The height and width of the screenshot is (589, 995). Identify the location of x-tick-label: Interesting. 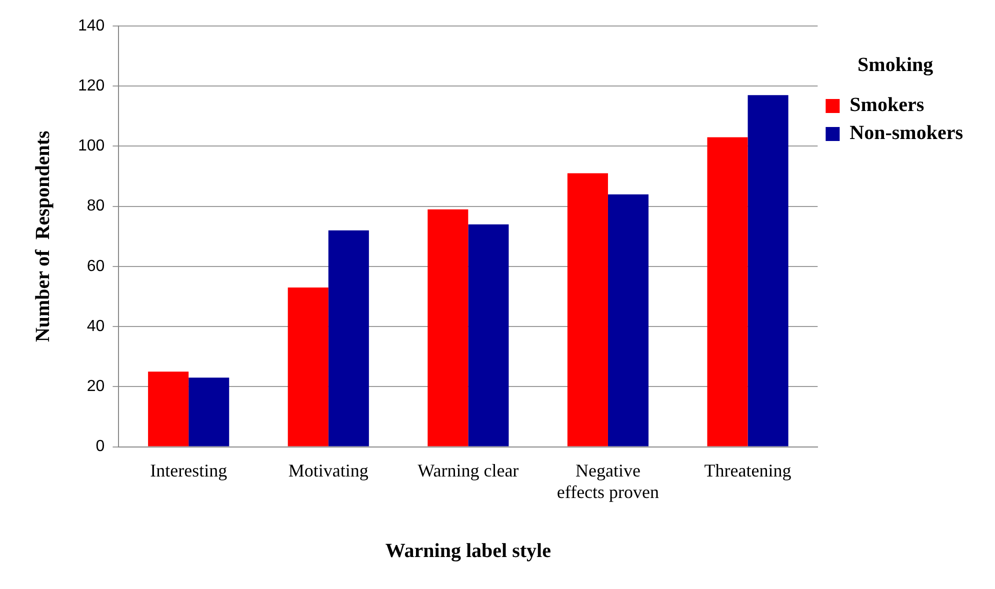
(189, 470).